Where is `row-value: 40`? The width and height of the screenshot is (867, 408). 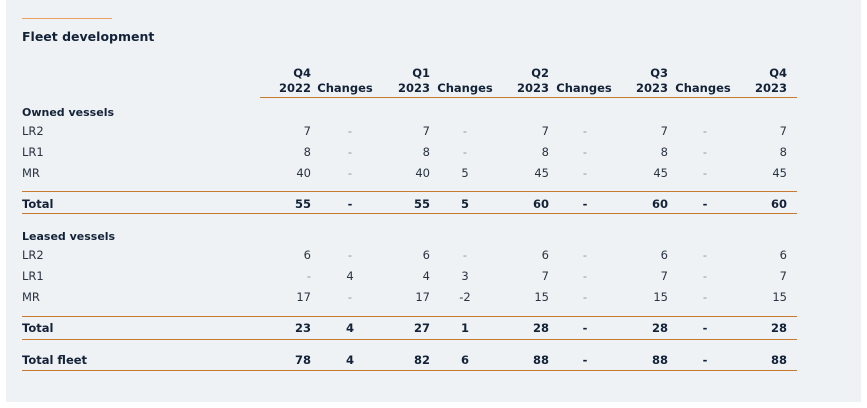 row-value: 40 is located at coordinates (303, 173).